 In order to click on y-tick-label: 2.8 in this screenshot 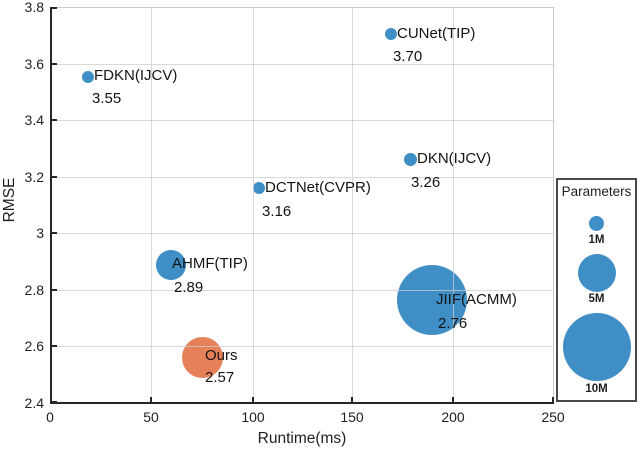, I will do `click(34, 290)`.